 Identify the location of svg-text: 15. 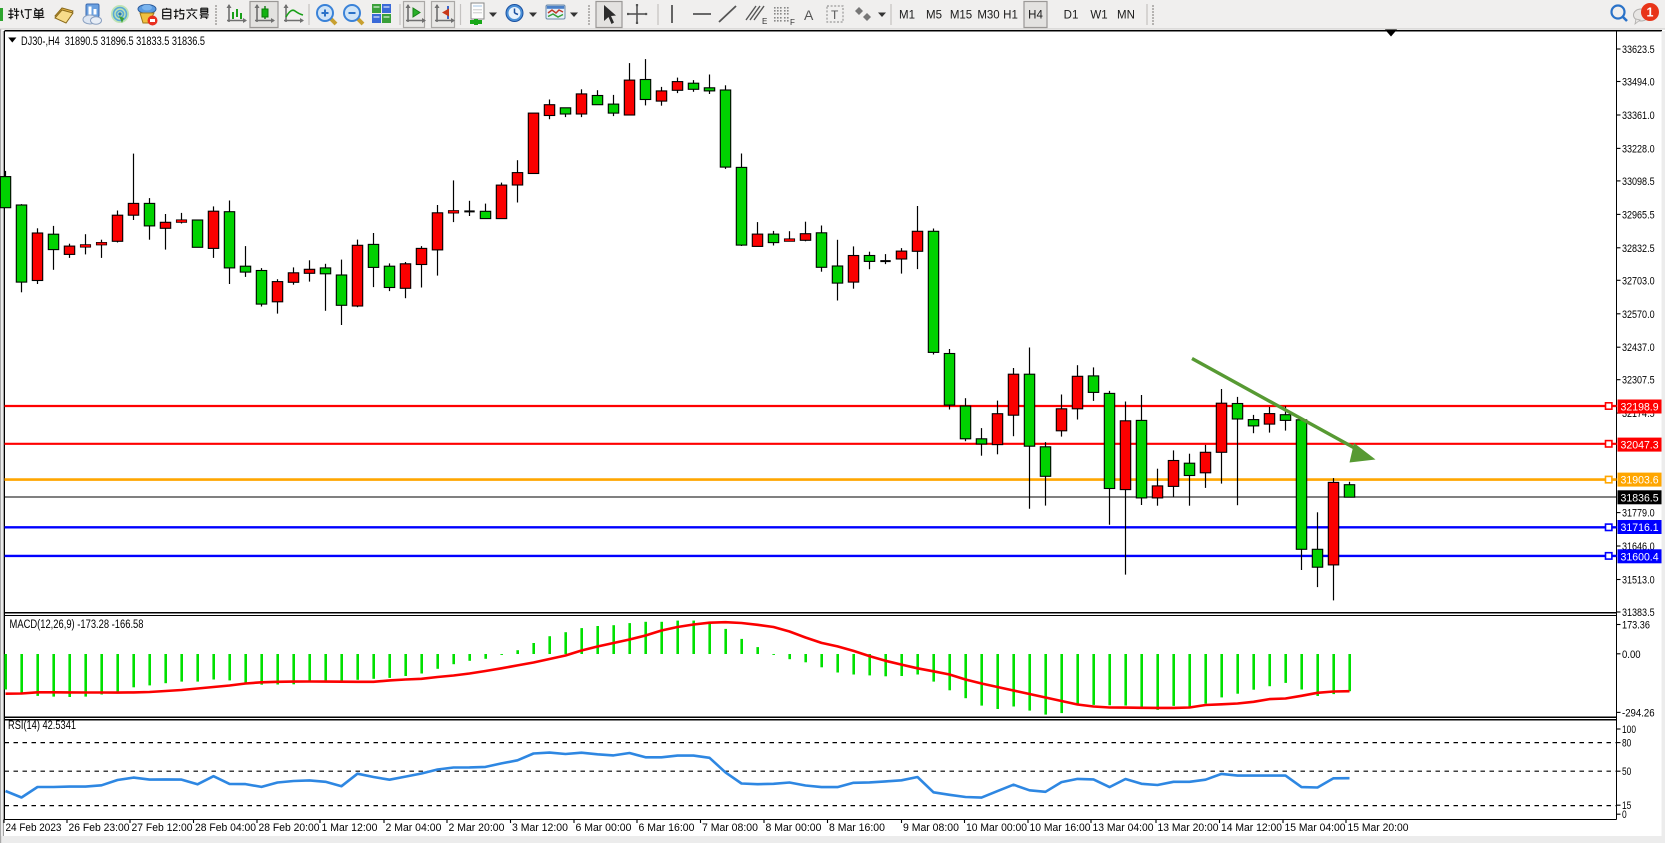
(1626, 806).